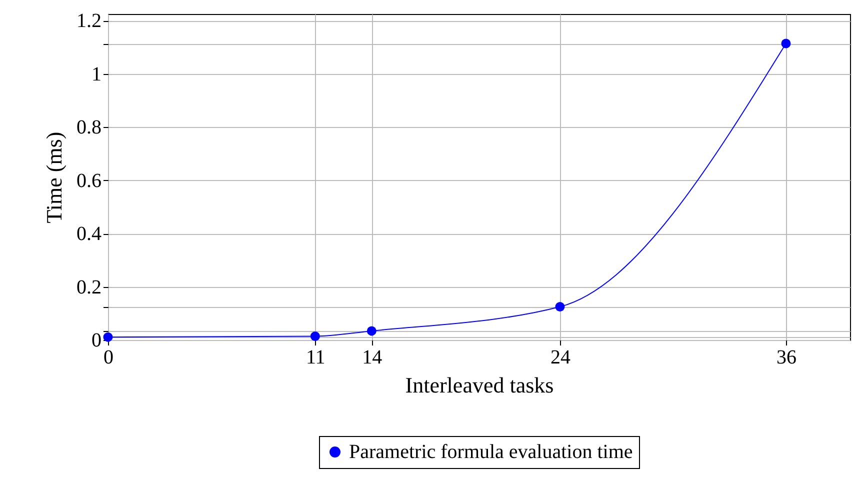 The width and height of the screenshot is (852, 480). Describe the element at coordinates (89, 21) in the screenshot. I see `y-tick-label: 1.2` at that location.